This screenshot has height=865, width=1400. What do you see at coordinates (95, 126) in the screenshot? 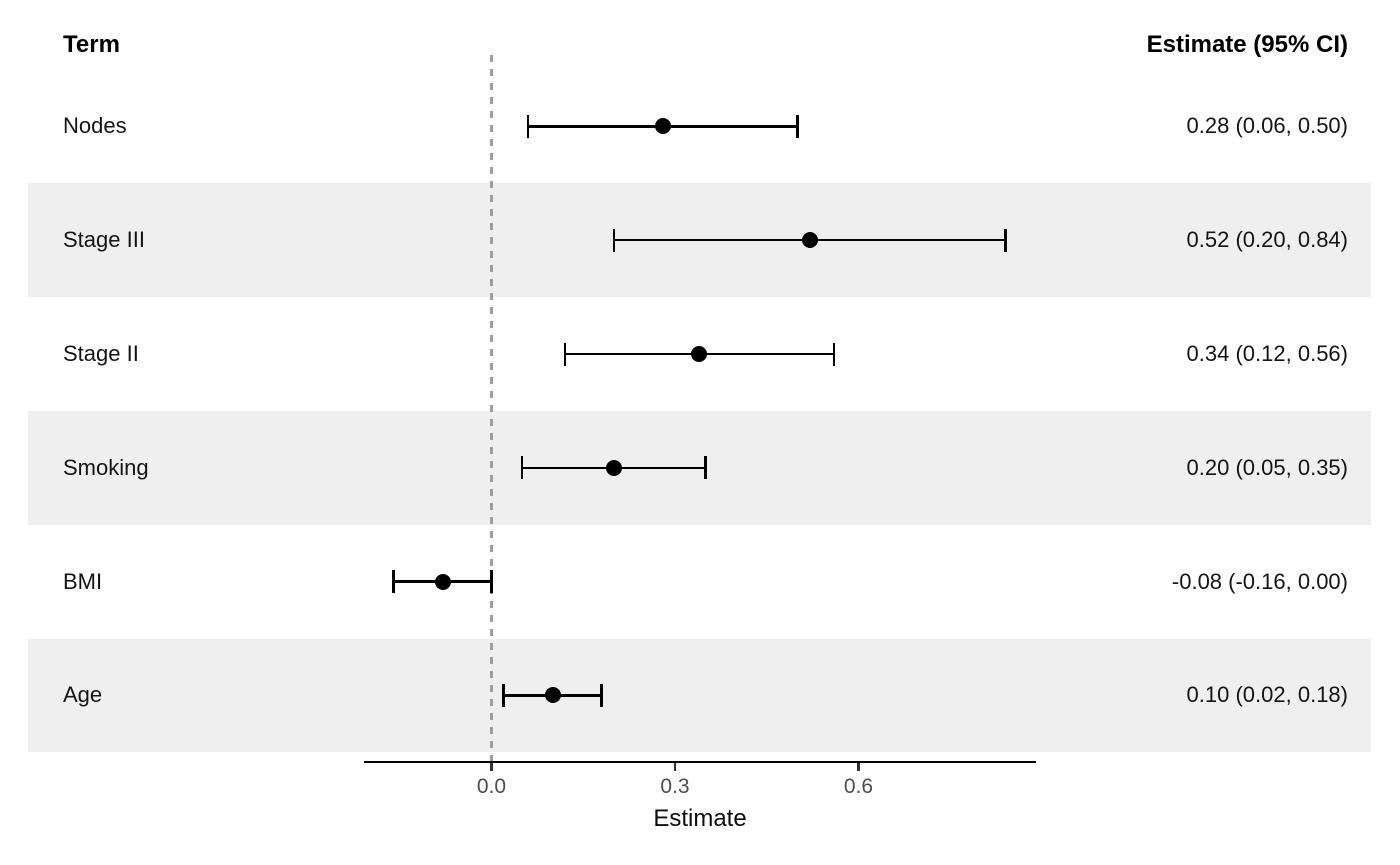
I see `term-label: Nodes` at bounding box center [95, 126].